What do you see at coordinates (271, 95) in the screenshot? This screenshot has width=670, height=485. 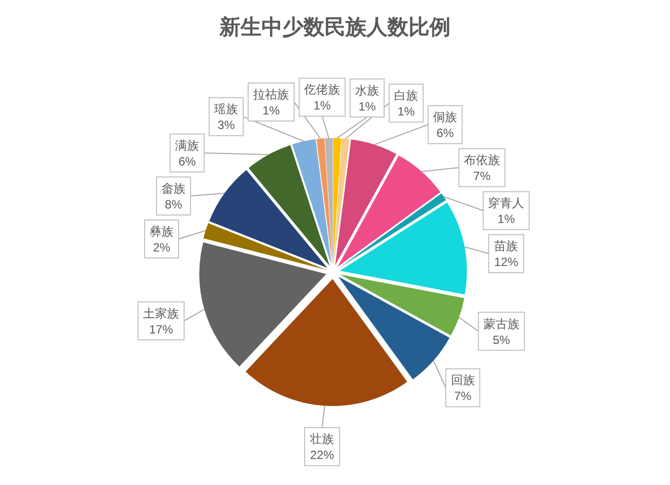 I see `slice-label: 拉祜族` at bounding box center [271, 95].